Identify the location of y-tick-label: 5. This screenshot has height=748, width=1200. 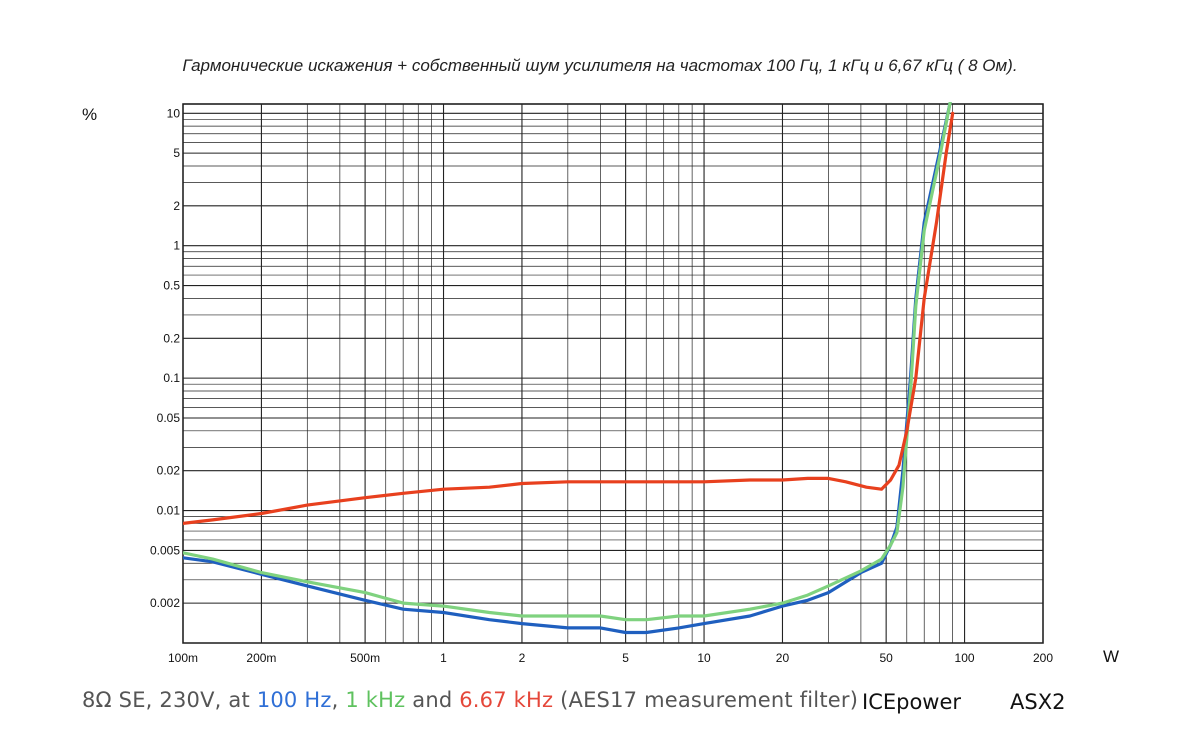
(176, 153).